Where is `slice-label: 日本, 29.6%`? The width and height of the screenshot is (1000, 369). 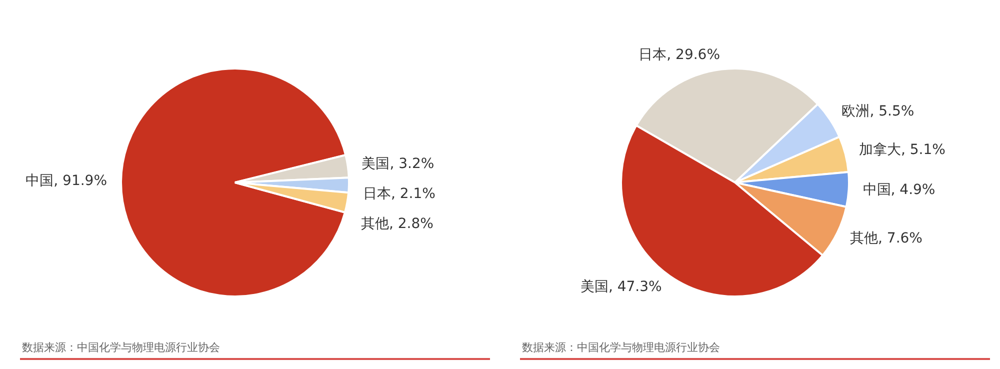 slice-label: 日本, 29.6% is located at coordinates (679, 55).